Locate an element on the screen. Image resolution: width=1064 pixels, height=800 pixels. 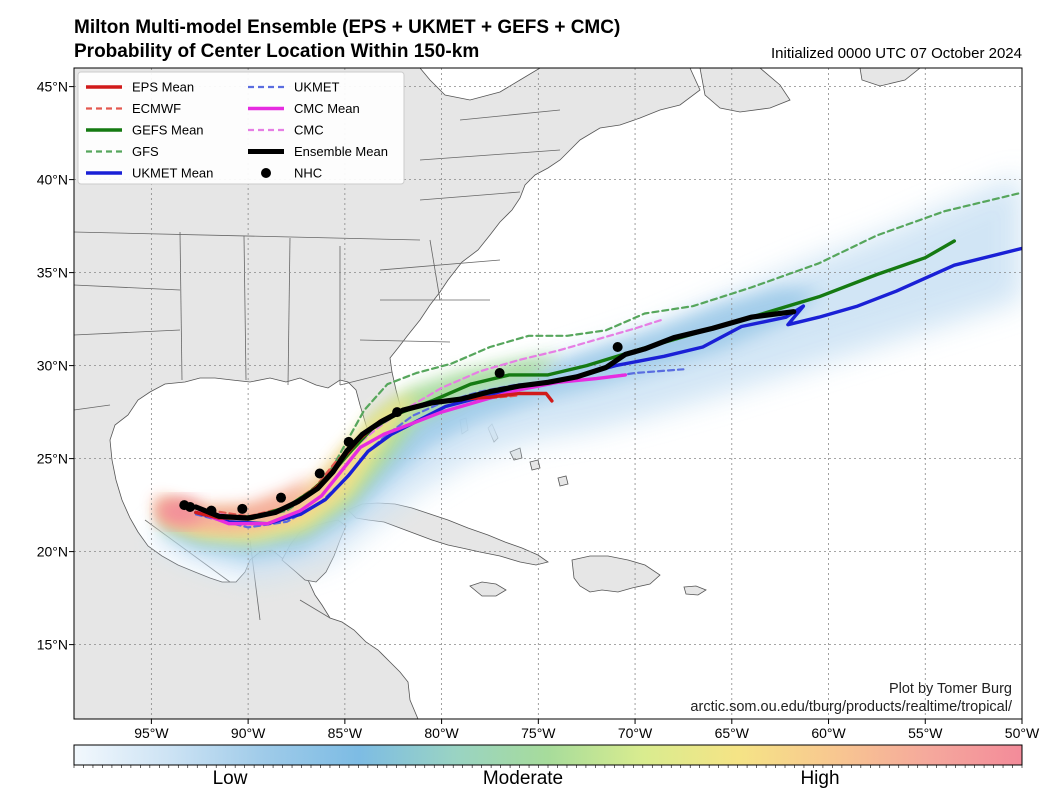
legend-item: UKMET is located at coordinates (294, 87).